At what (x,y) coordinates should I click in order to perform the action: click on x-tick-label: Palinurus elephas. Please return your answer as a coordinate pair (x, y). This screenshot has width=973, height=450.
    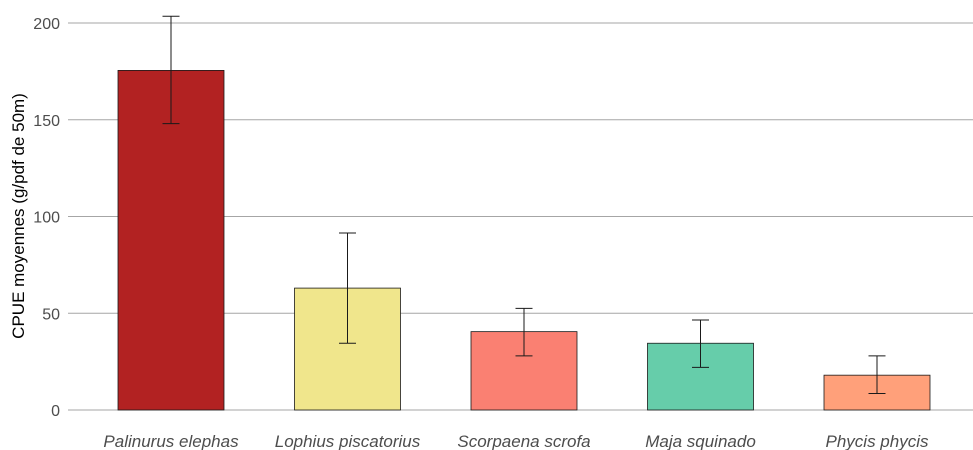
    Looking at the image, I should click on (171, 441).